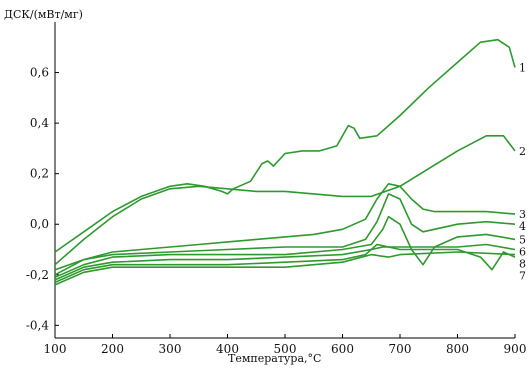 The height and width of the screenshot is (369, 529). What do you see at coordinates (43, 14) in the screenshot?
I see `y-axis-label: ДСК/(мВт/мг)` at bounding box center [43, 14].